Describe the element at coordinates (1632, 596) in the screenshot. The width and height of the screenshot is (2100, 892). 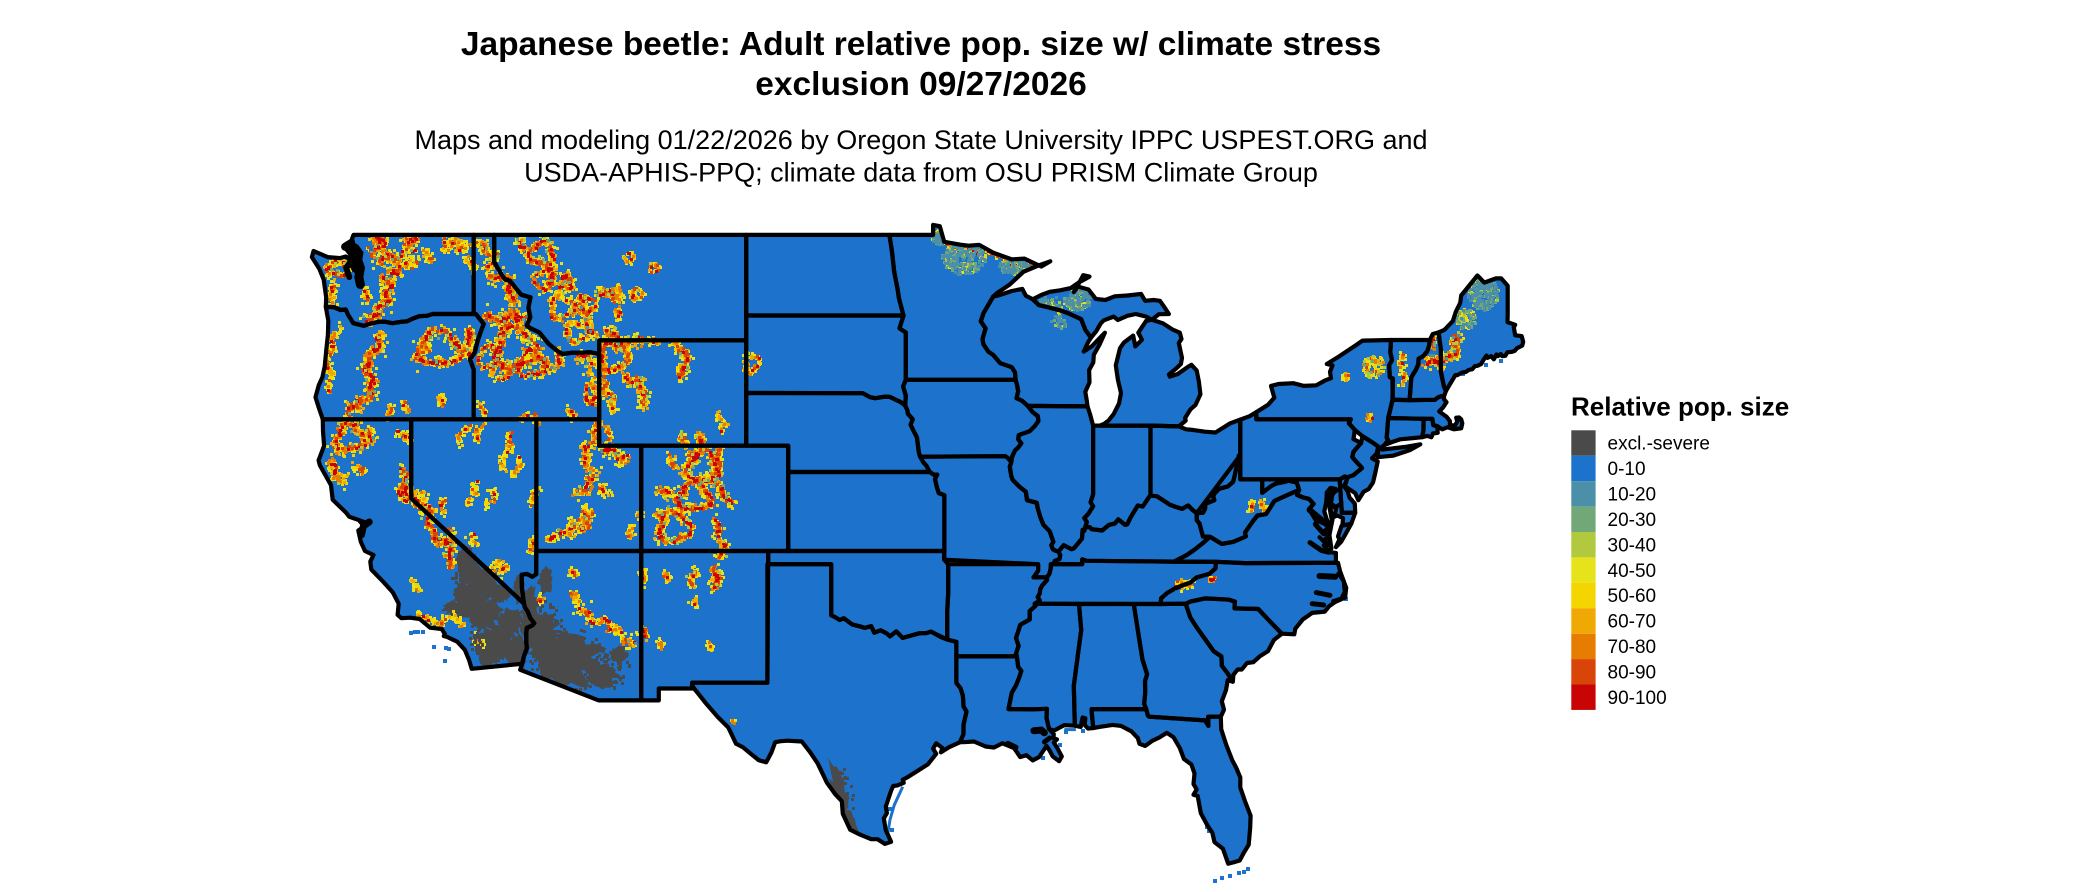
I see `svg-text: 50-60` at that location.